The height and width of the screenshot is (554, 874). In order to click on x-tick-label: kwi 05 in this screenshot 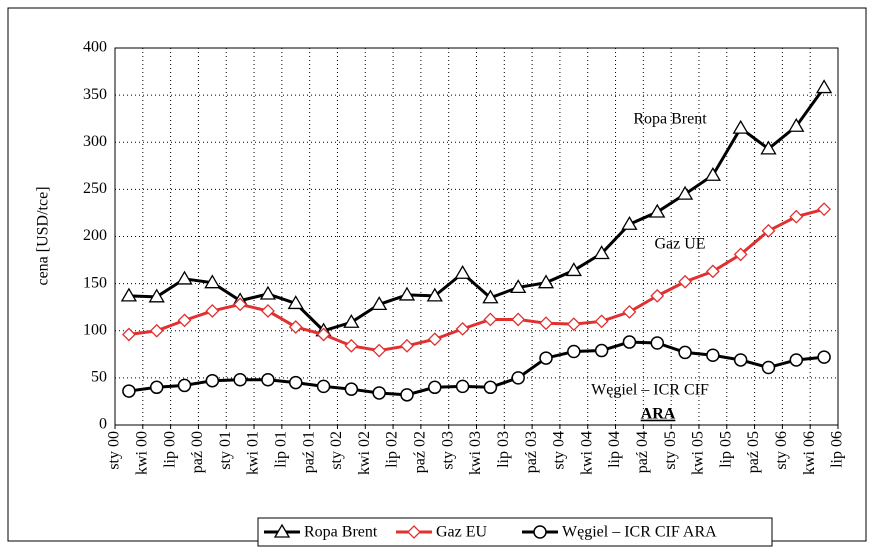, I will do `click(698, 453)`.